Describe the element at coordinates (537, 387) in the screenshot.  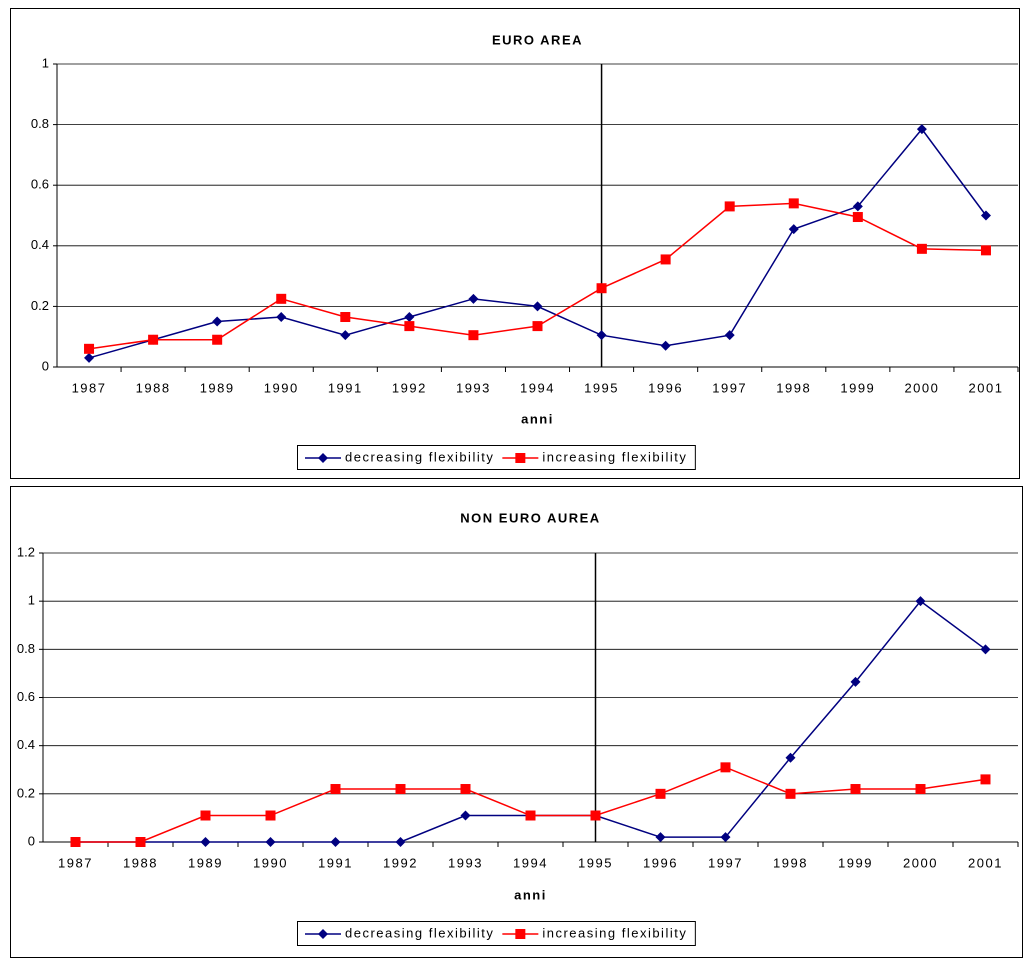
I see `x-tick-label: 1994` at that location.